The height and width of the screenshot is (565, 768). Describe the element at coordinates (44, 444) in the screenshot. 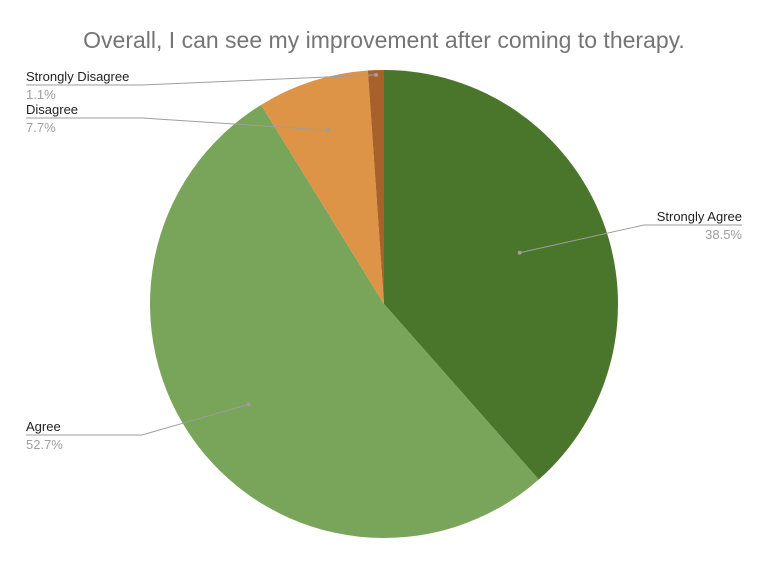

I see `slice-percentage: 52.7%` at that location.